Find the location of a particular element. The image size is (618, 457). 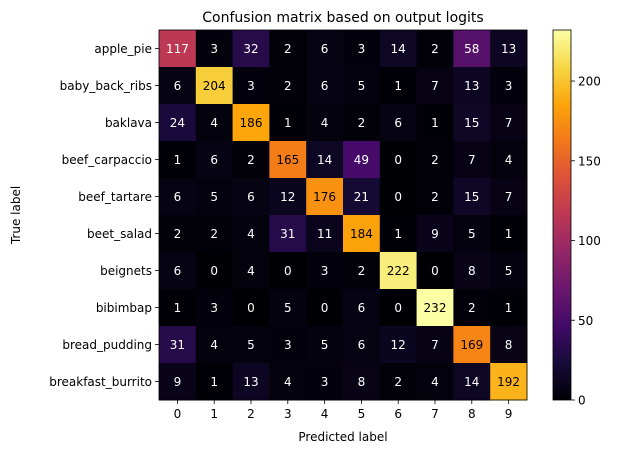

x-axis-label: Predicted label is located at coordinates (342, 437).